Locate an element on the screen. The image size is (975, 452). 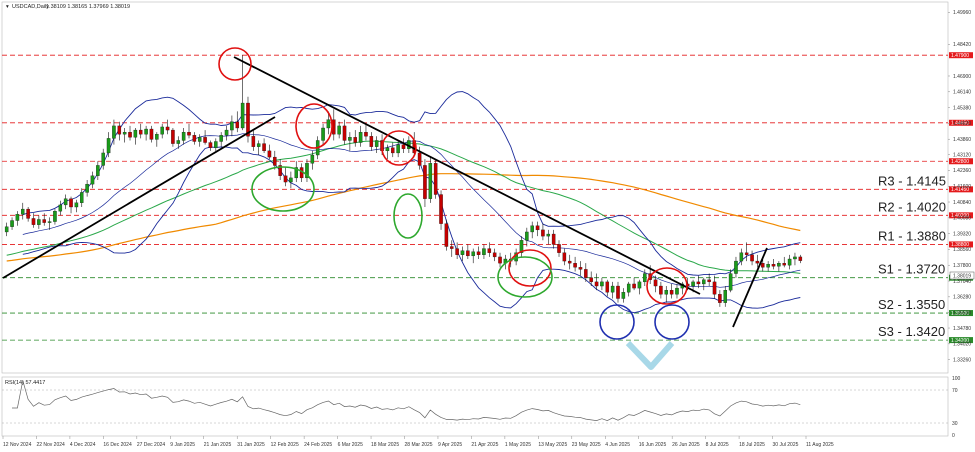
price-tick-label: 1.38560 is located at coordinates (962, 250).